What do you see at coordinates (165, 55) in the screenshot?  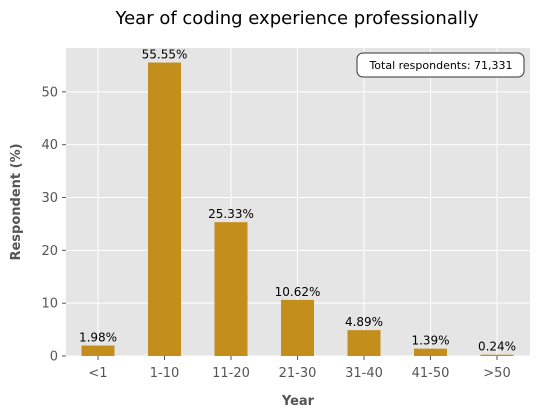 I see `data-label-1: 55.55%` at bounding box center [165, 55].